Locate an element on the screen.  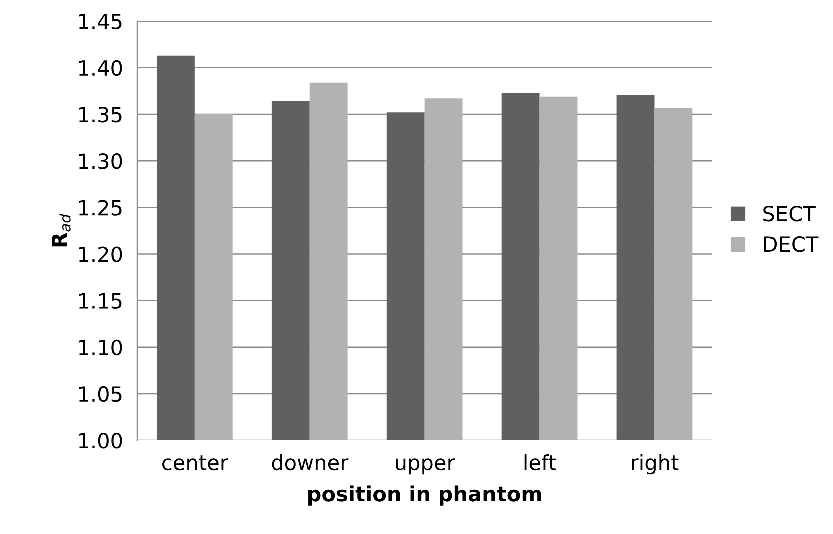
y-tick-label: 1.35 is located at coordinates (100, 114).